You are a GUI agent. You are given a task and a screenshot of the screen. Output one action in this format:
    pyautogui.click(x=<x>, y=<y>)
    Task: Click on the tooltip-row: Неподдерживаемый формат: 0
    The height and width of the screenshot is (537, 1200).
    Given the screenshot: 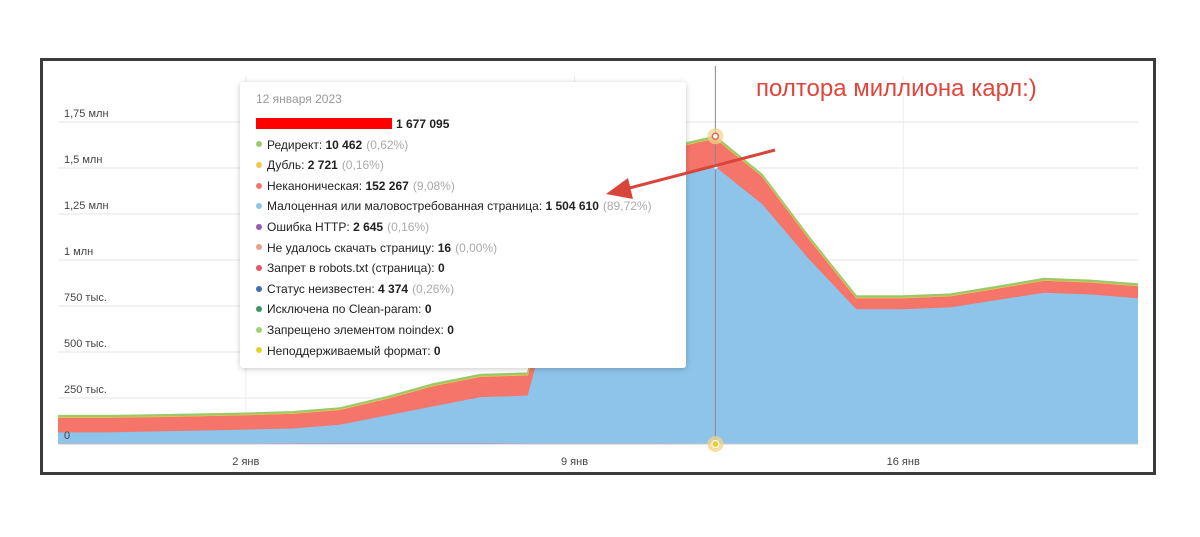 What is the action you would take?
    pyautogui.click(x=471, y=351)
    